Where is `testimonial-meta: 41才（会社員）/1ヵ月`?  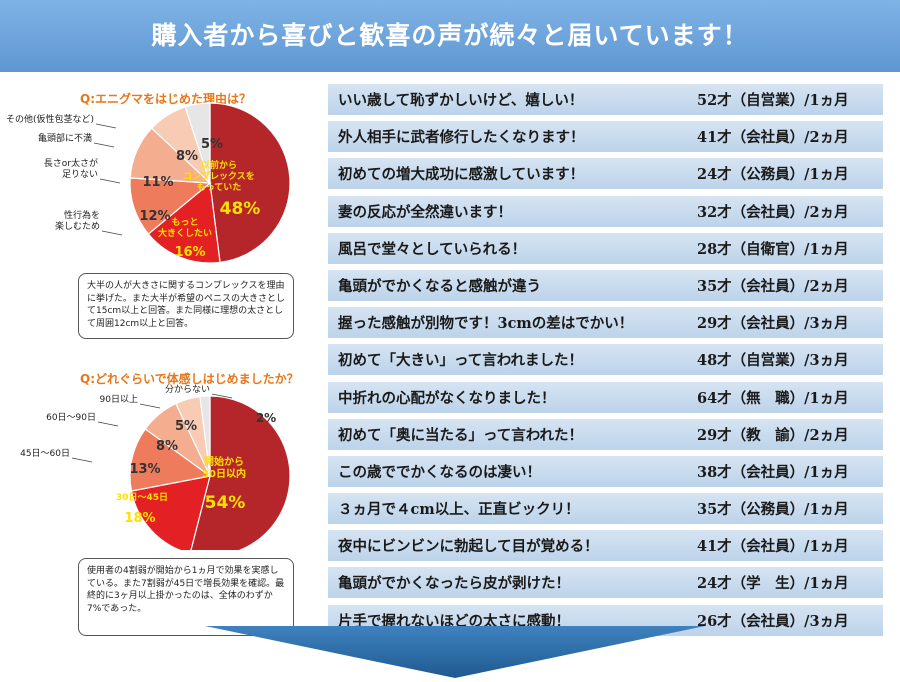
testimonial-meta: 41才（会社員）/1ヵ月 is located at coordinates (773, 547).